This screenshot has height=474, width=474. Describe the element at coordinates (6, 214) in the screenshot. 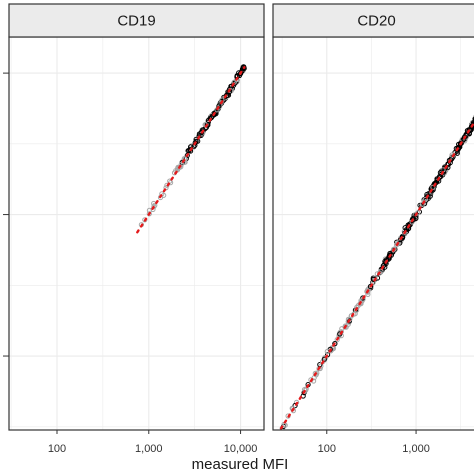

I see `y-axis` at that location.